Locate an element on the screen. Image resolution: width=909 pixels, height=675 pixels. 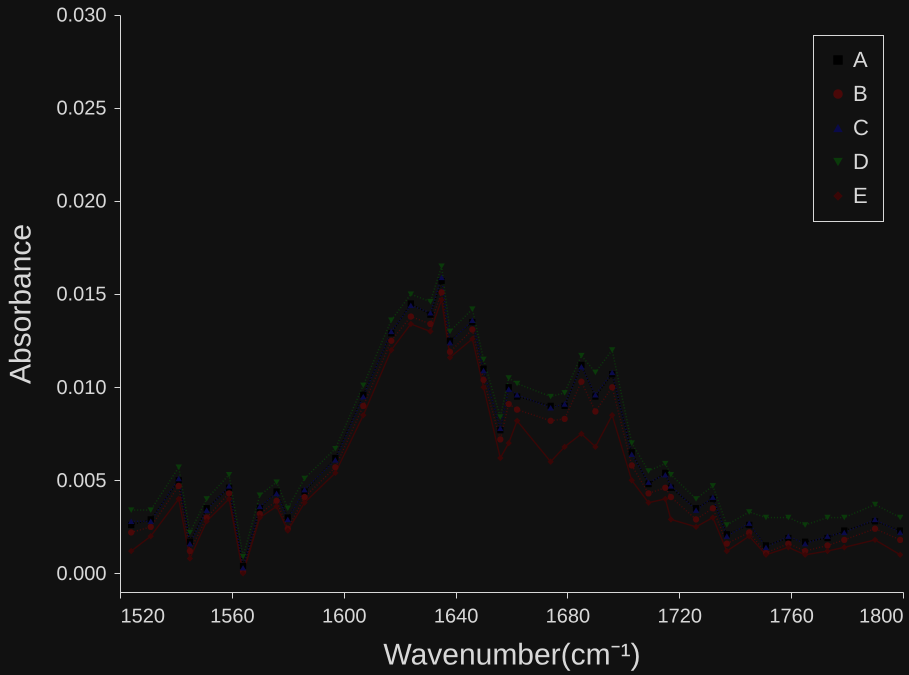
y-tick-label: 0.010 is located at coordinates (81, 387).